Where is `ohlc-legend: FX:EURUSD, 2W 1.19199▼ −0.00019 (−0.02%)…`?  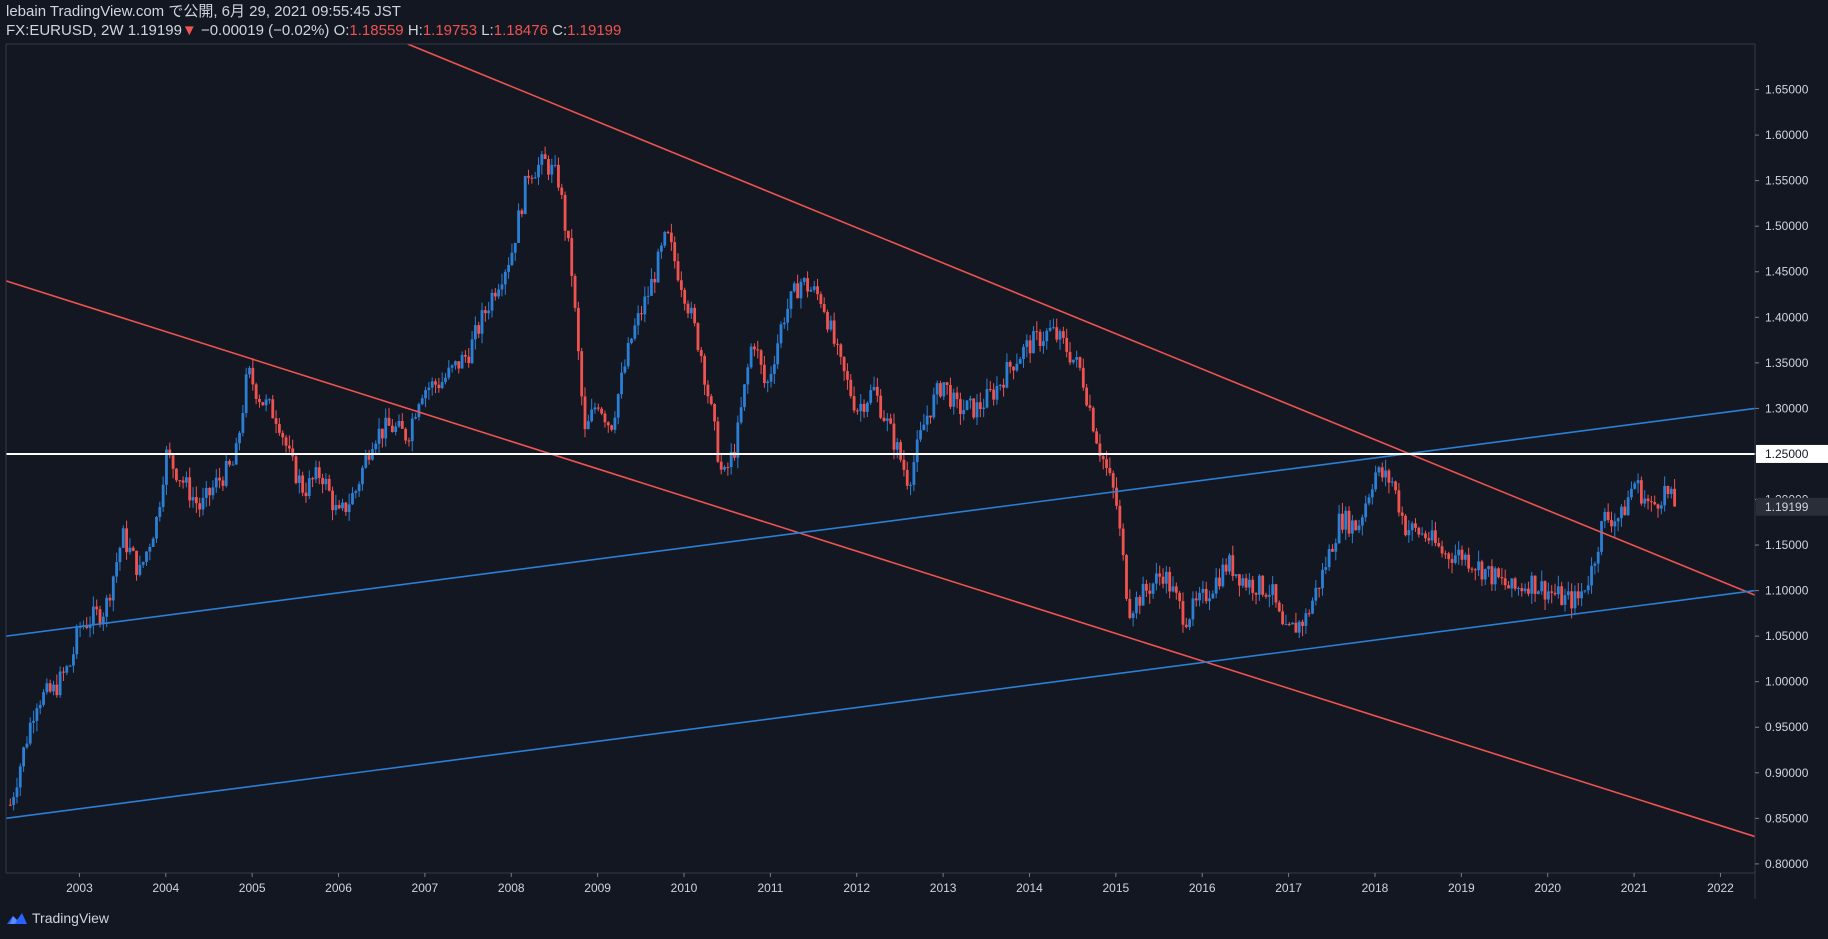
ohlc-legend: FX:EURUSD, 2W 1.19199▼ −0.00019 (−0.02%)… is located at coordinates (313, 30).